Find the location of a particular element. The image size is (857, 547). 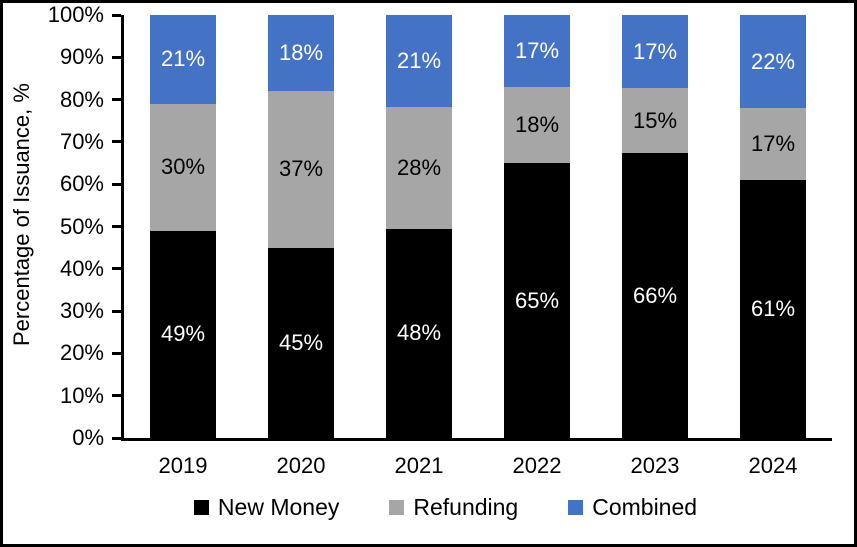

data-label-new-money-2020: 45% is located at coordinates (301, 342).